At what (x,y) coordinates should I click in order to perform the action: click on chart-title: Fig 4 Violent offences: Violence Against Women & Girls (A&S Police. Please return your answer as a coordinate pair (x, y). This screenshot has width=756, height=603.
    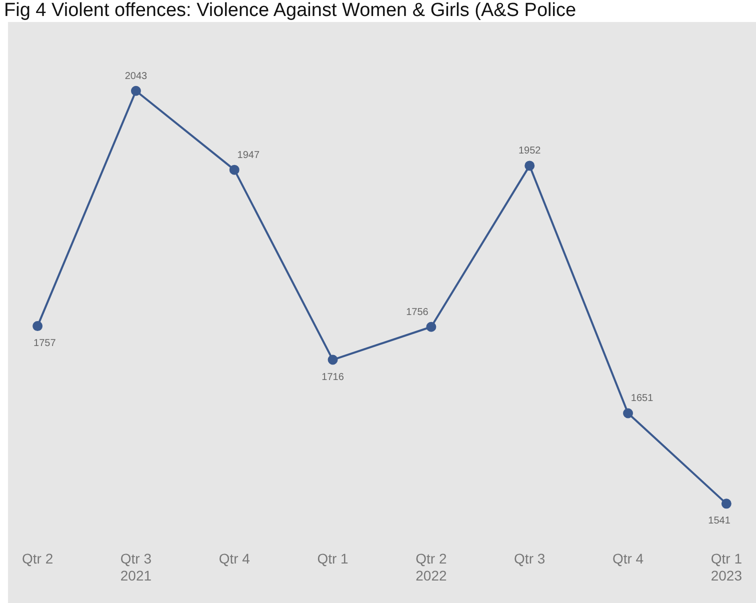
    Looking at the image, I should click on (290, 11).